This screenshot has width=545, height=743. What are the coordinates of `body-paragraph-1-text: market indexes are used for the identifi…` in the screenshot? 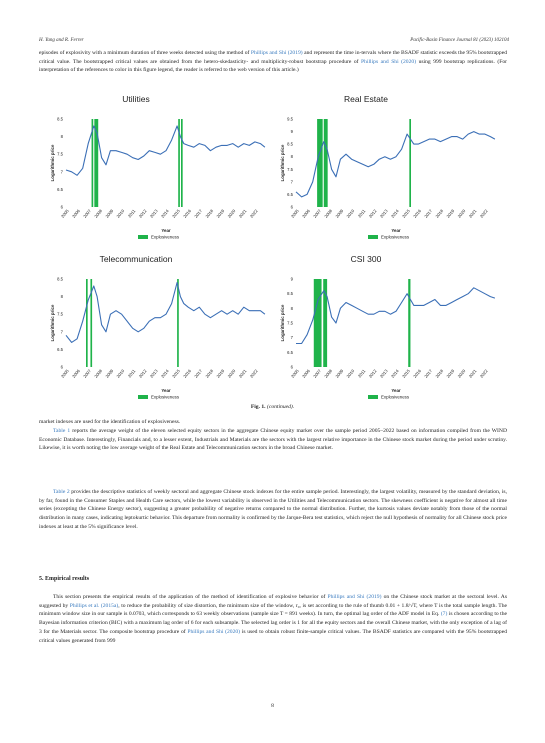 It's located at (110, 422).